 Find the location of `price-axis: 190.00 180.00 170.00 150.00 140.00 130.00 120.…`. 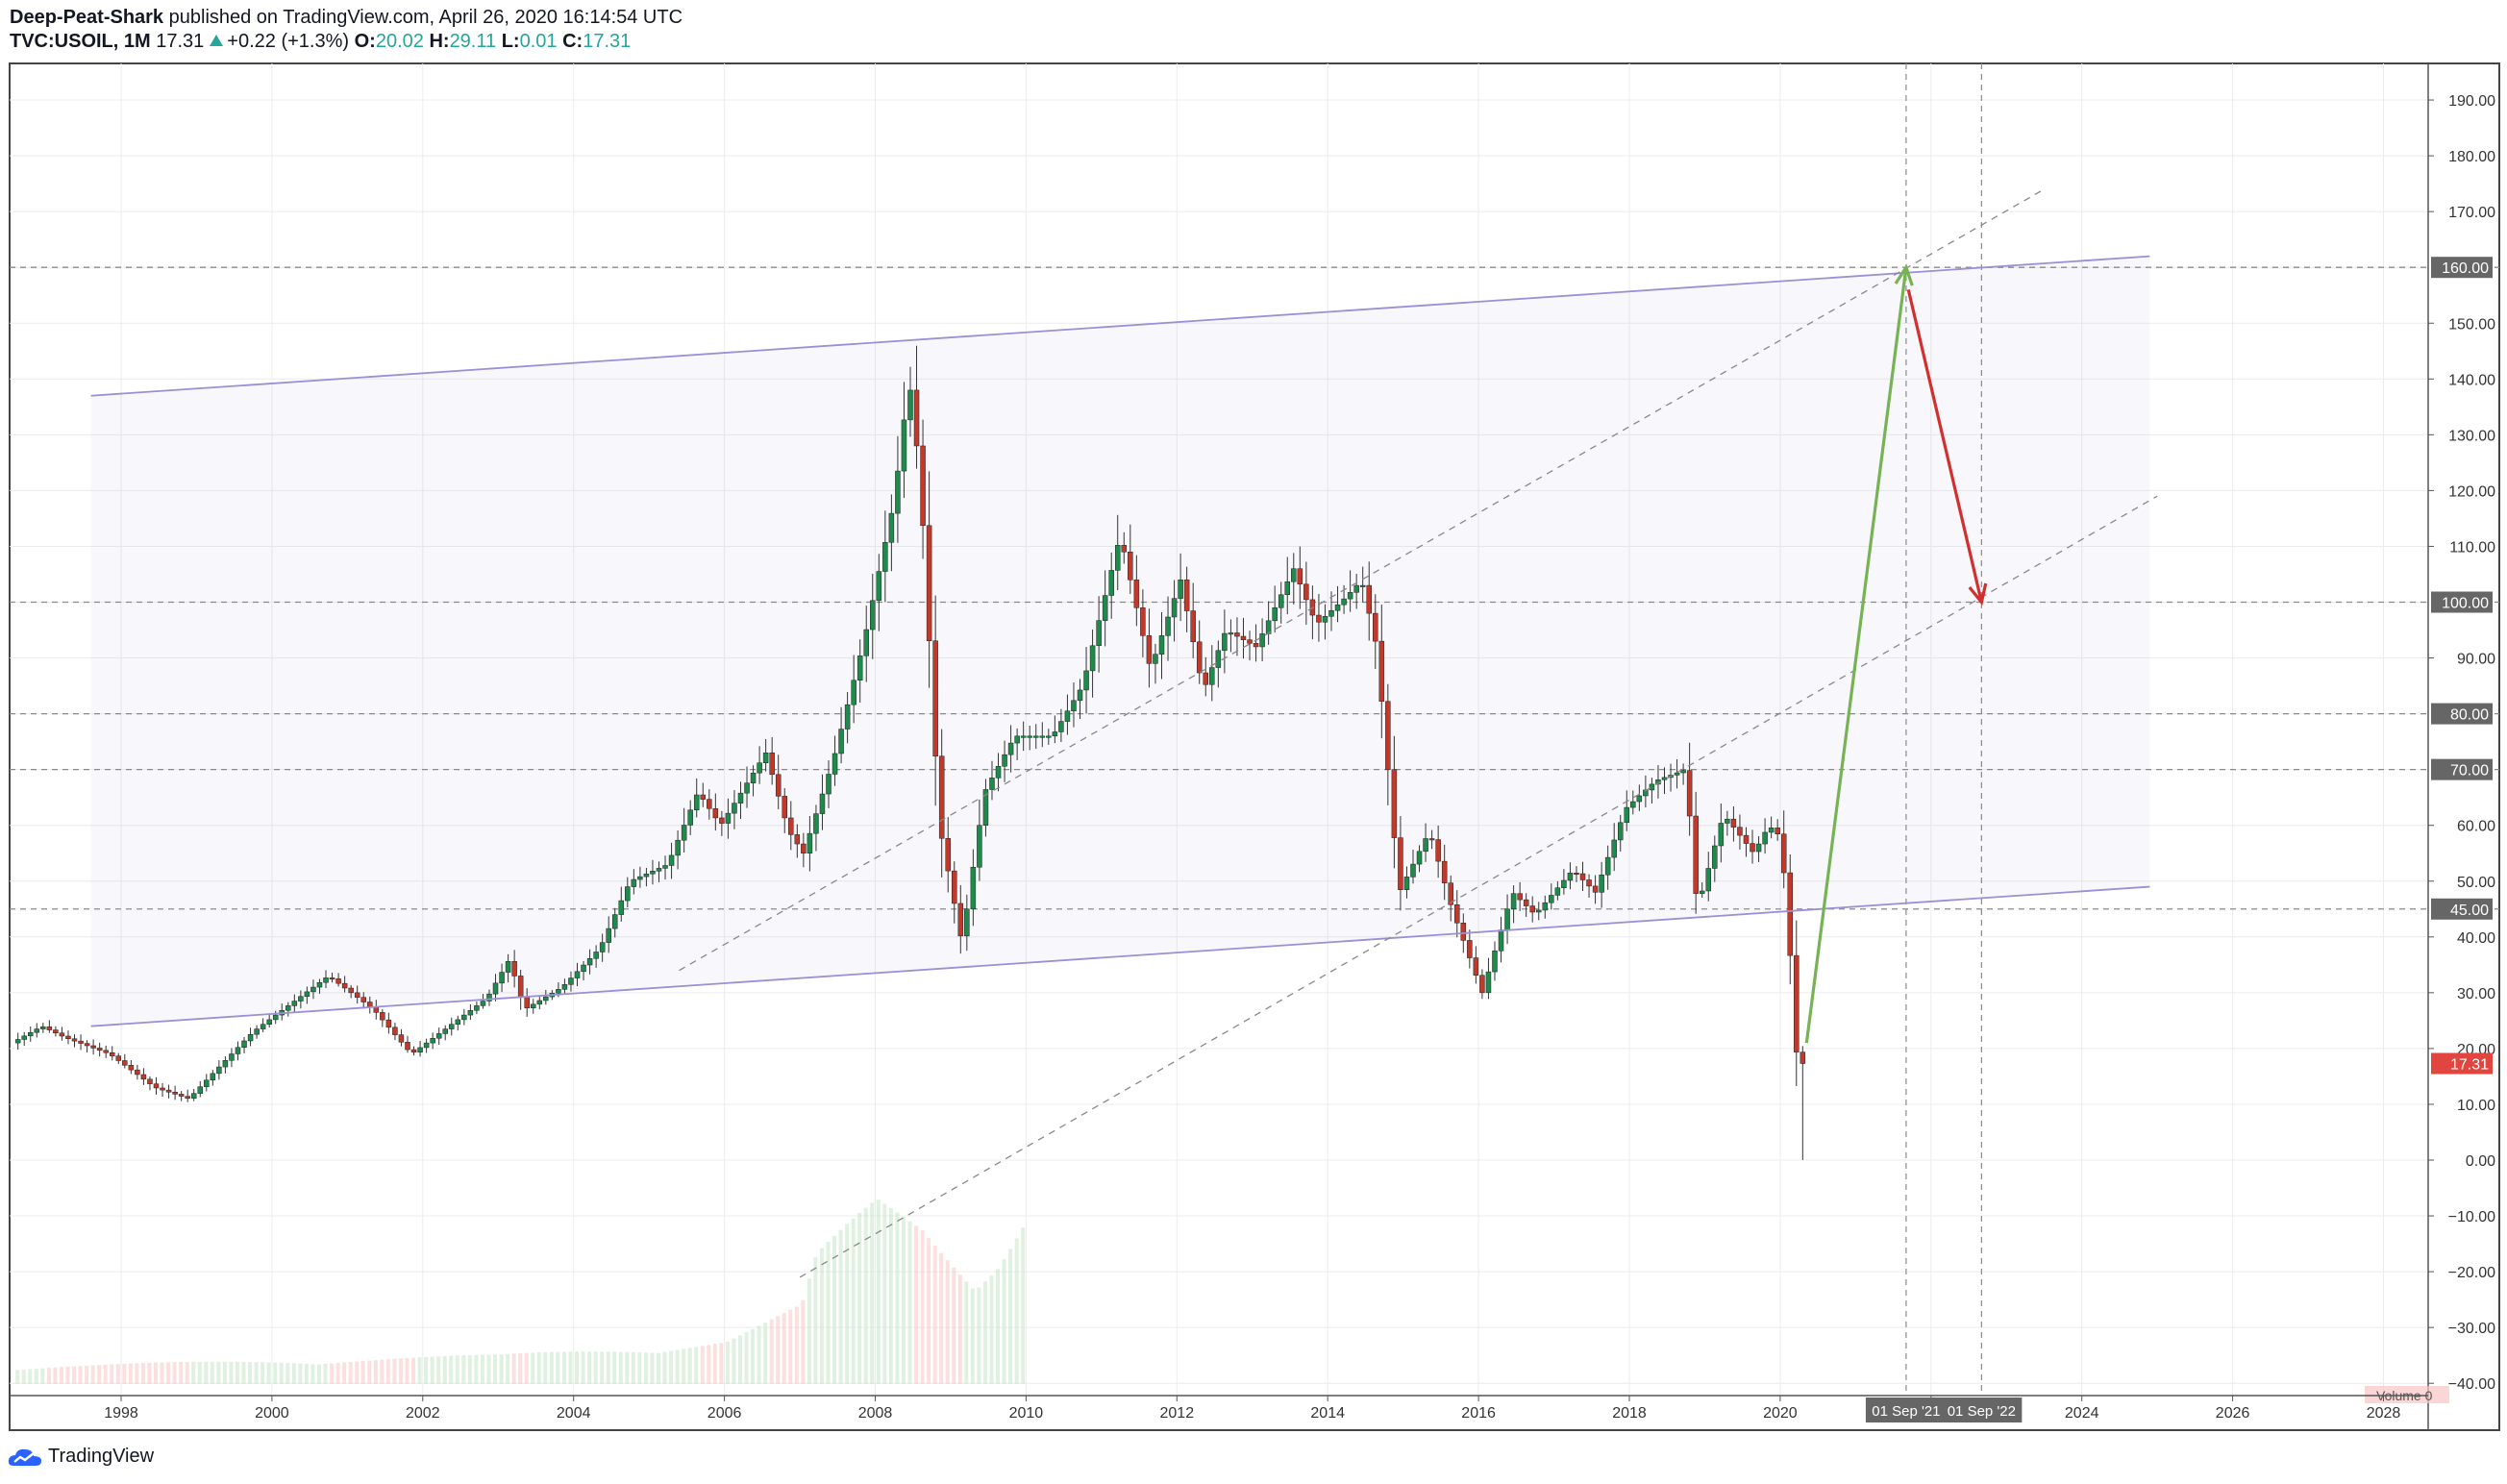

price-axis: 190.00 180.00 170.00 150.00 140.00 130.00 120.… is located at coordinates (2430, 746).